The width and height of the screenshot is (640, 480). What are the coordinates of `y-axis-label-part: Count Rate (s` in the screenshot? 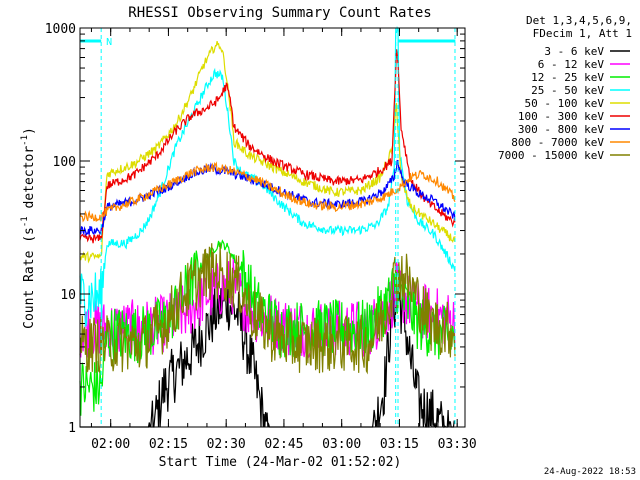 It's located at (29, 278).